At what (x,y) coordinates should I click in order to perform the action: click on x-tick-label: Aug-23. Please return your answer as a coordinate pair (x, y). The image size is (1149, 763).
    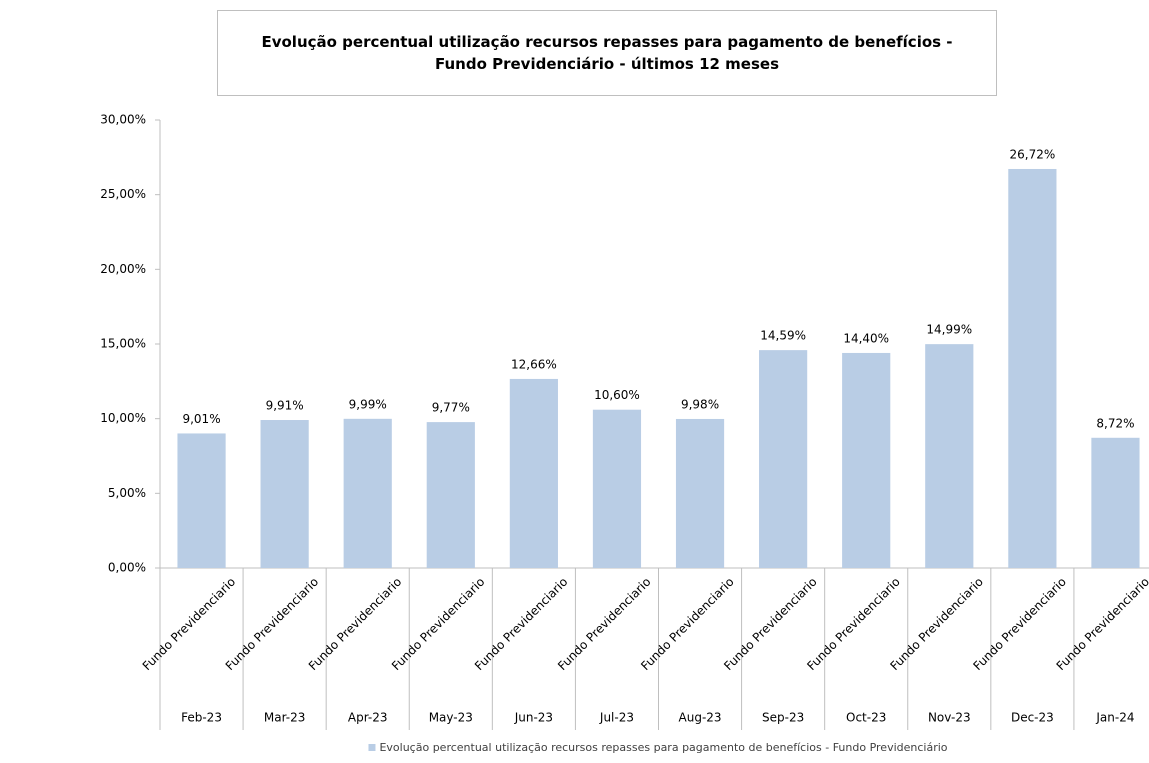
    Looking at the image, I should click on (700, 718).